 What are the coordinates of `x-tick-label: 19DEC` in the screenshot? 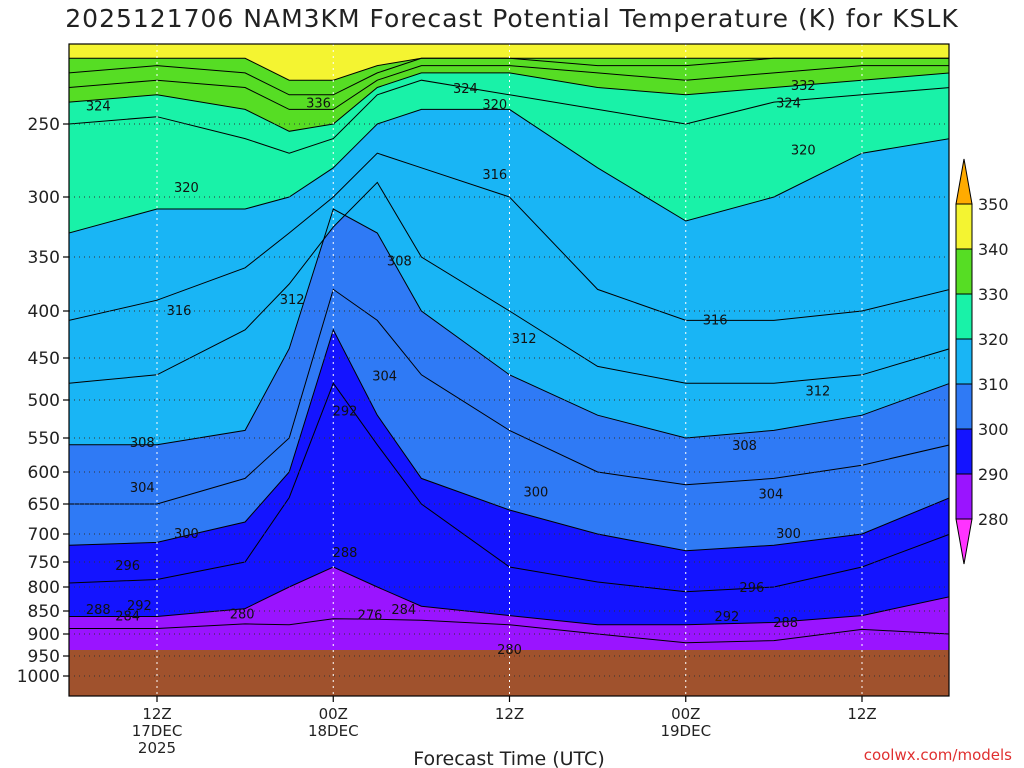 It's located at (685, 731).